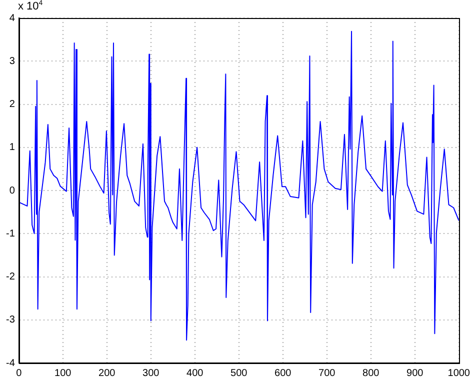 Image resolution: width=474 pixels, height=383 pixels. Describe the element at coordinates (12, 190) in the screenshot. I see `y-tick-label: 0` at that location.